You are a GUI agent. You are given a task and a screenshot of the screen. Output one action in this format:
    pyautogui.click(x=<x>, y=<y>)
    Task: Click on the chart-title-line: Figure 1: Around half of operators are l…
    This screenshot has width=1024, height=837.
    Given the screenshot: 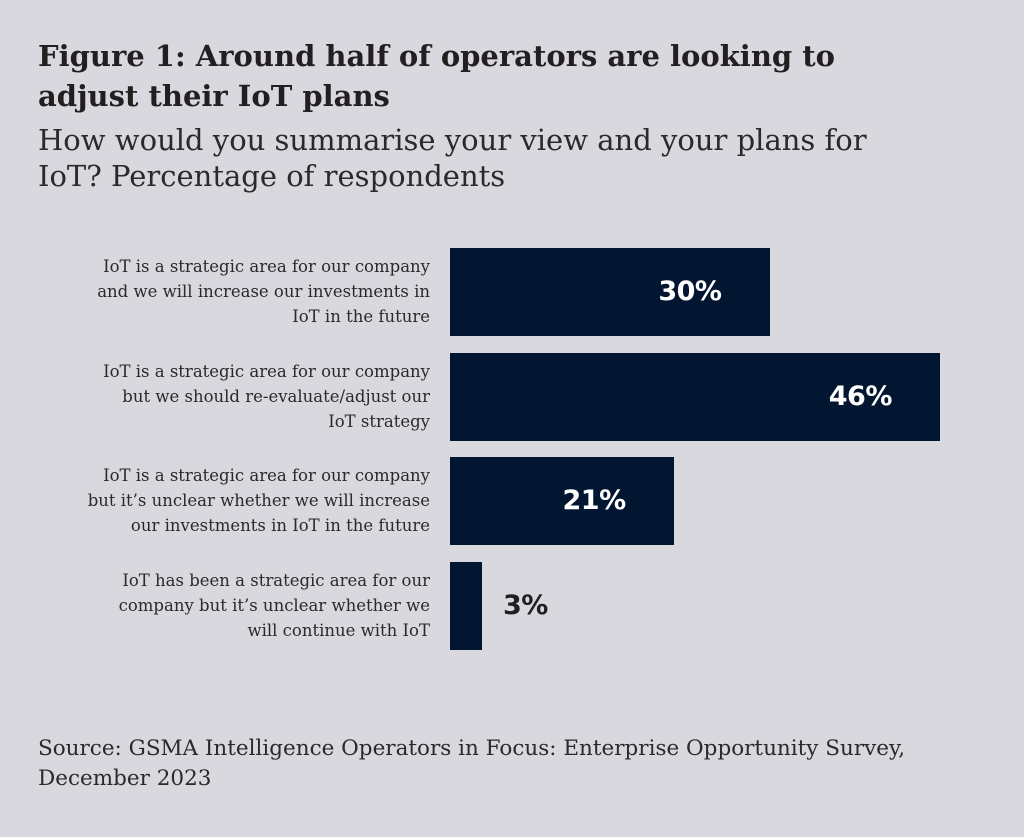 What is the action you would take?
    pyautogui.click(x=437, y=56)
    